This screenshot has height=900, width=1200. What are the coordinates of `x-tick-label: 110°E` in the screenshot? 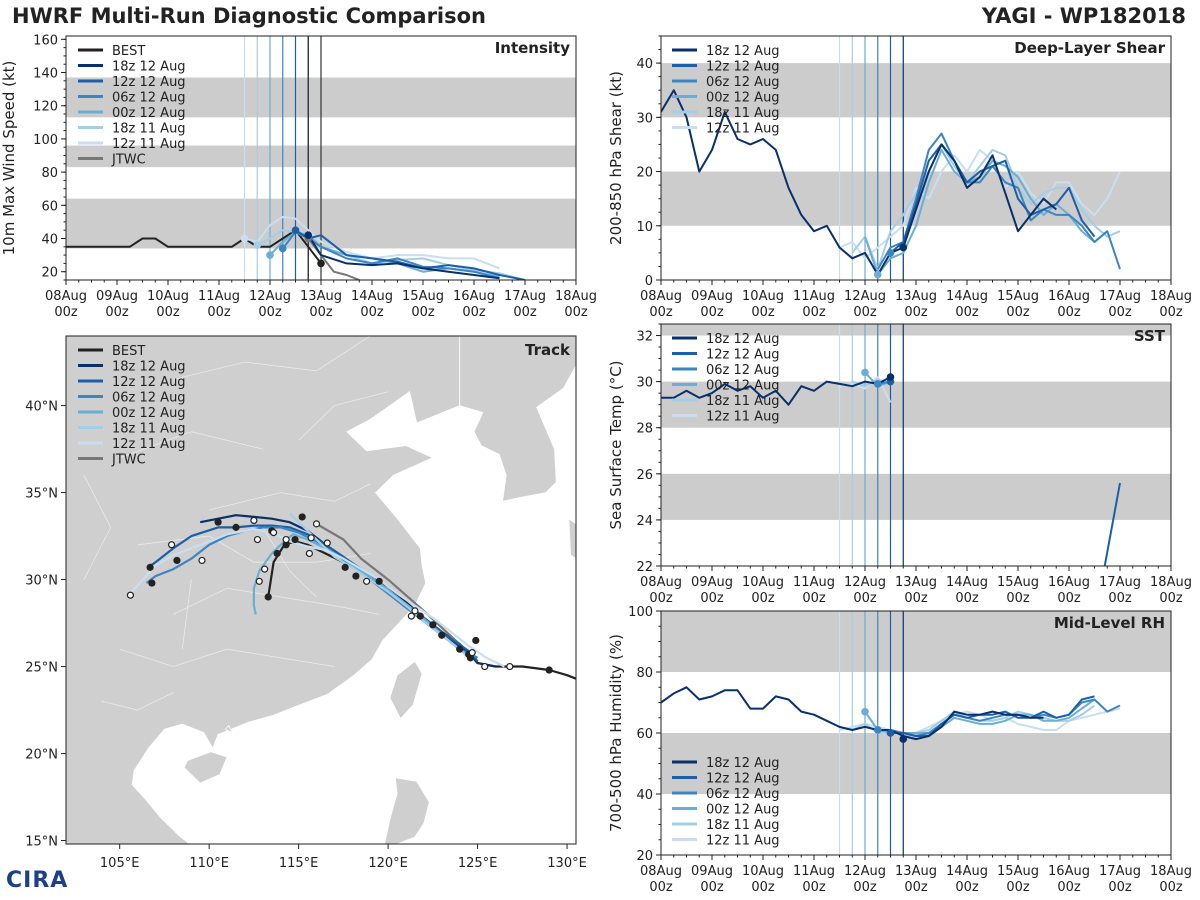 It's located at (209, 863).